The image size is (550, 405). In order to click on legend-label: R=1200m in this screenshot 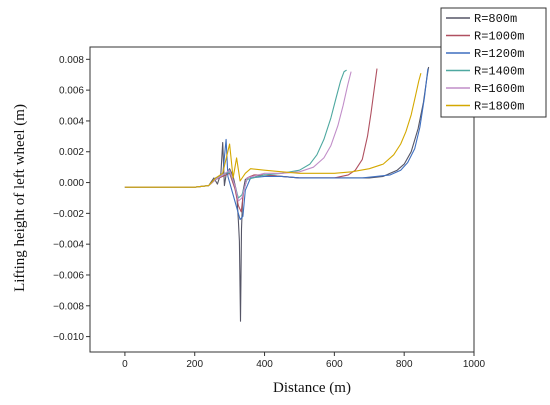, I will do `click(499, 54)`.